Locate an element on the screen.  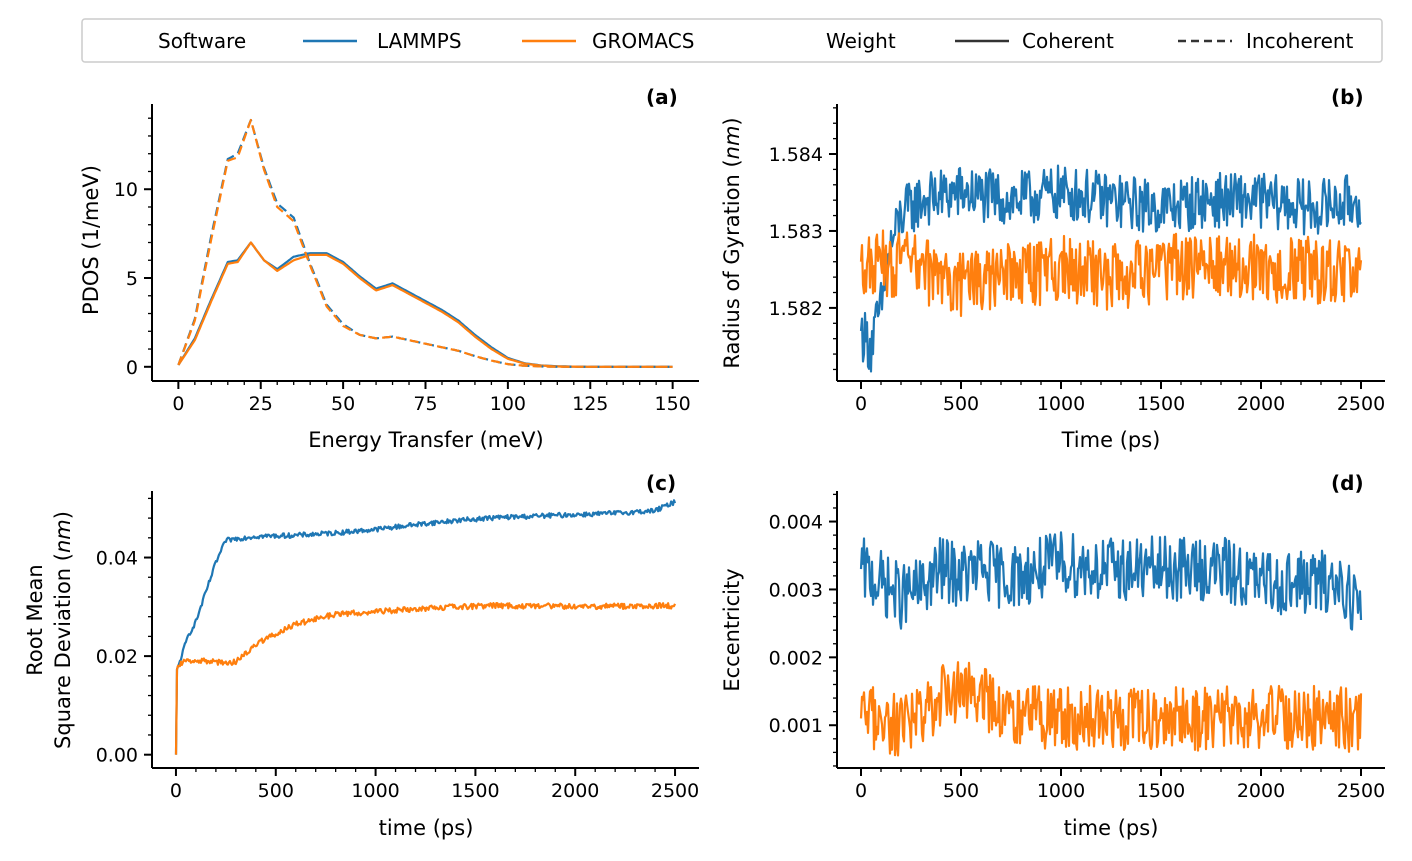
series-line-gromacs-incoherent is located at coordinates (425, 243).